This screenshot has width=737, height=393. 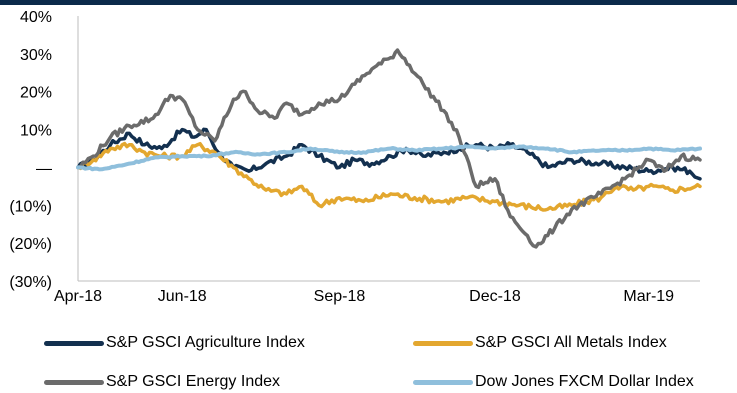 What do you see at coordinates (205, 342) in the screenshot?
I see `legend-label-agriculture: S&P GSCI Agriculture Index` at bounding box center [205, 342].